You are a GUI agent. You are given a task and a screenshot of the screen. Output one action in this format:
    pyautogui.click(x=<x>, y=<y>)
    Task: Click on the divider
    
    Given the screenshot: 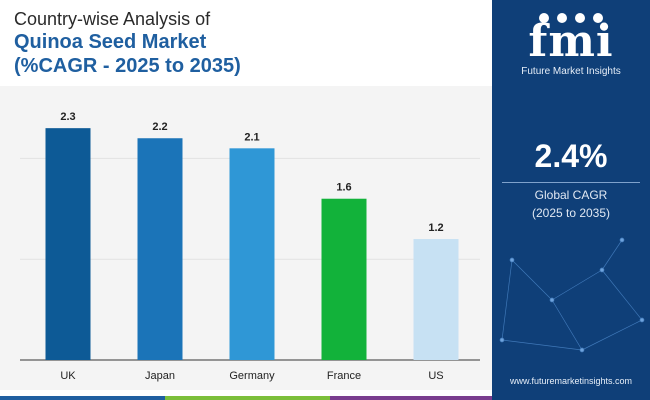 What is the action you would take?
    pyautogui.click(x=571, y=182)
    